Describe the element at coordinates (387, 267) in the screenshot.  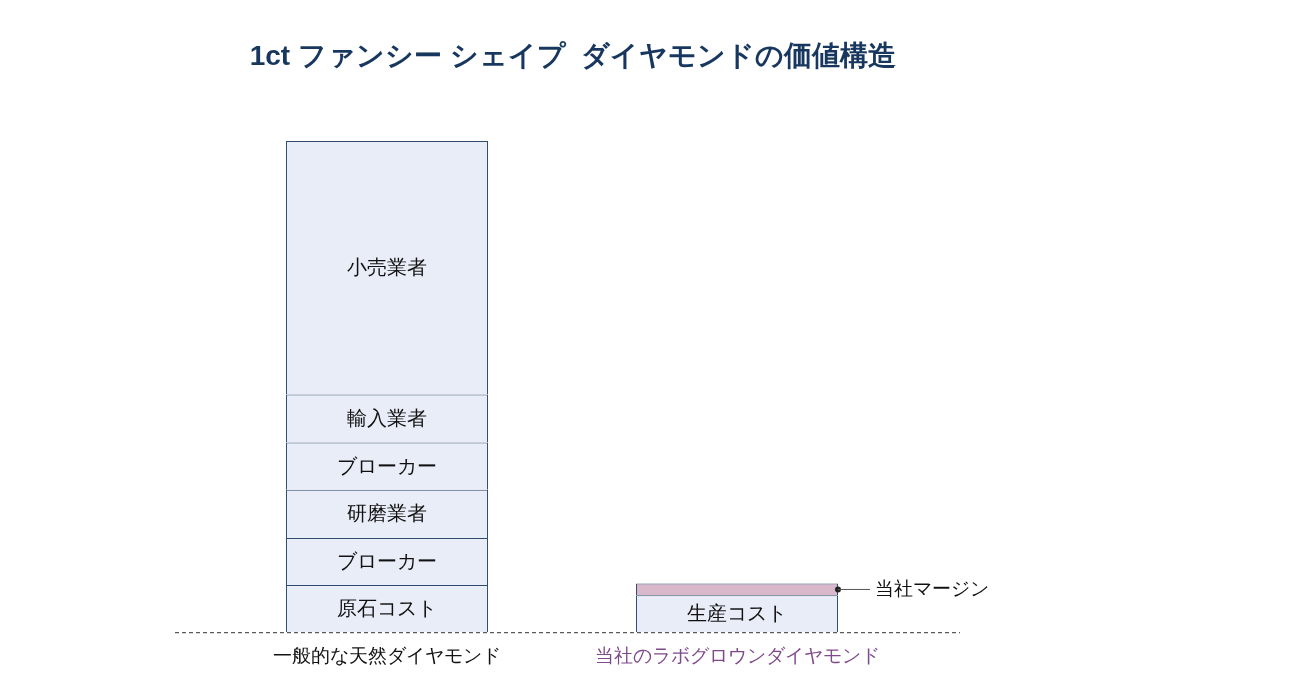
I see `series-label: 小売業者` at that location.